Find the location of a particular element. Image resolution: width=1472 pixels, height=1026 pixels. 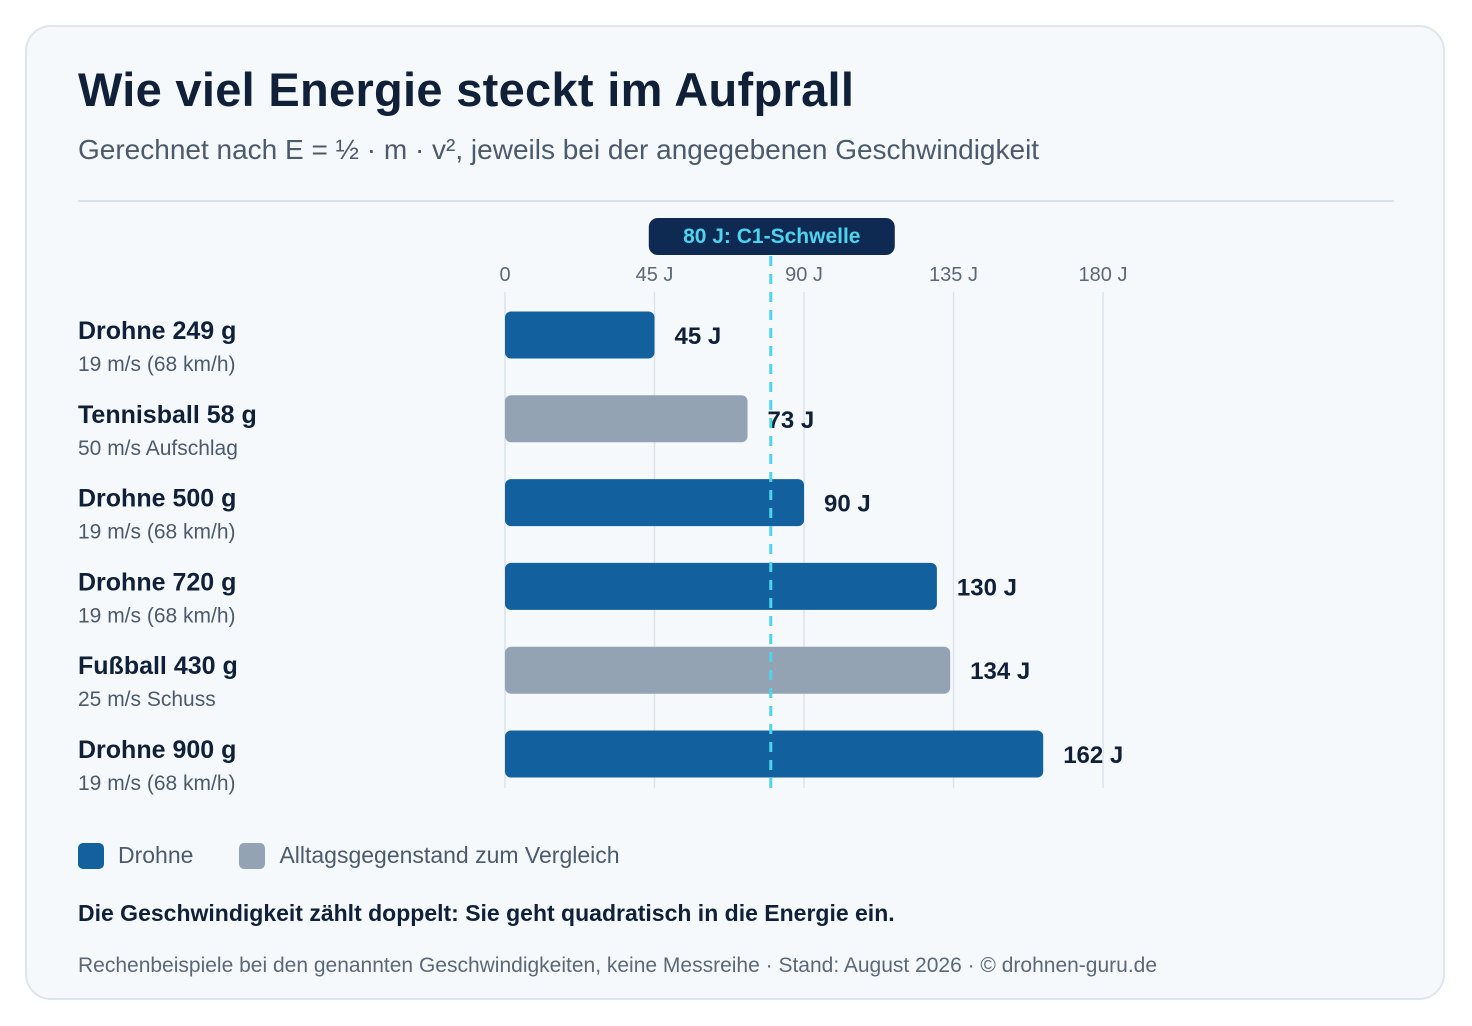

threshold-label-badge is located at coordinates (771, 236).